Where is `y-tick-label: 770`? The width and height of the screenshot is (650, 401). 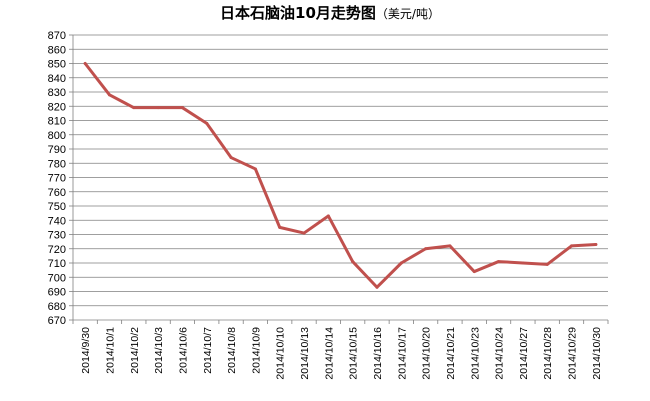
y-tick-label: 770 is located at coordinates (57, 179).